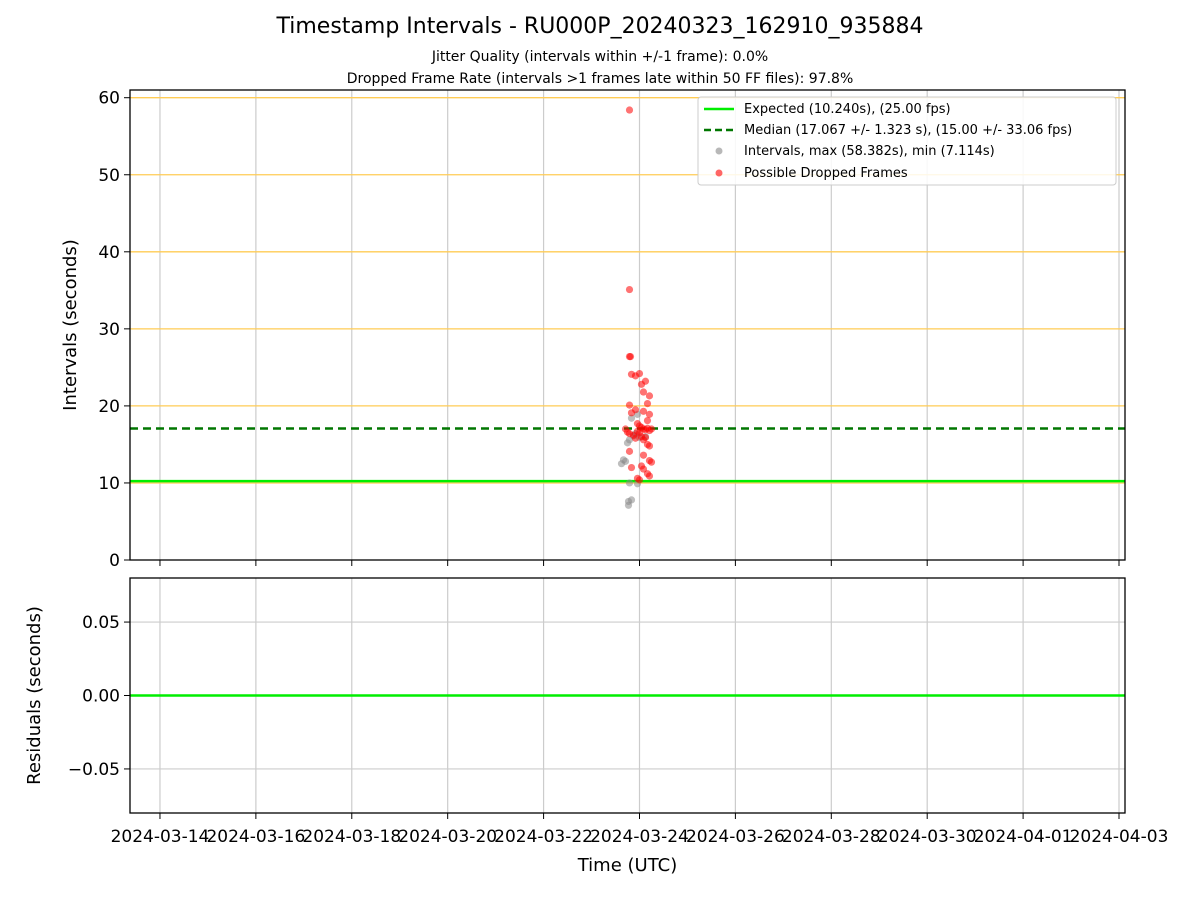 The width and height of the screenshot is (1200, 900). Describe the element at coordinates (101, 623) in the screenshot. I see `bottom-ytick-label-2: 0.05` at that location.